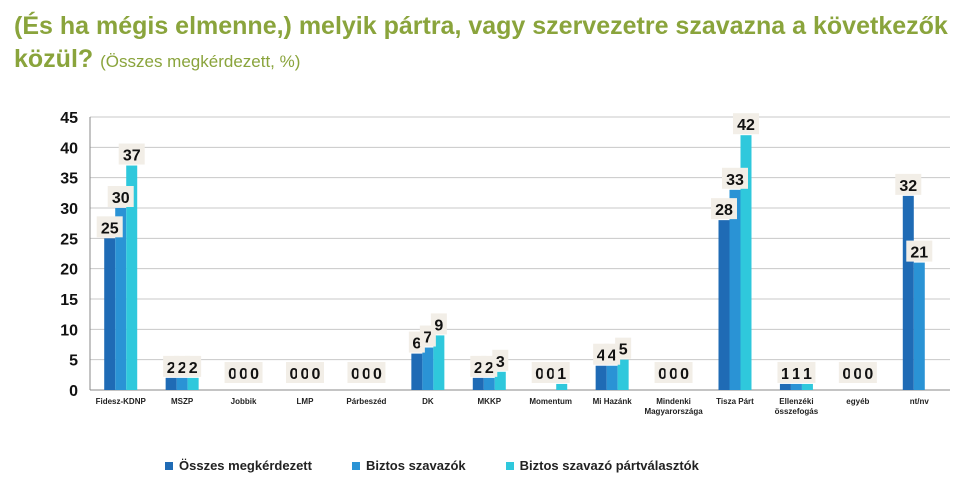 This screenshot has width=970, height=489. I want to click on data-label: 21, so click(919, 253).